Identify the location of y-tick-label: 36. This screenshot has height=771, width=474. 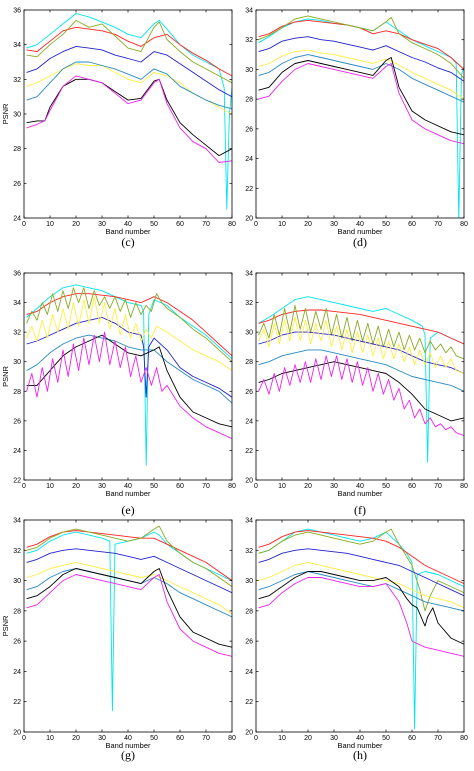
(17, 274).